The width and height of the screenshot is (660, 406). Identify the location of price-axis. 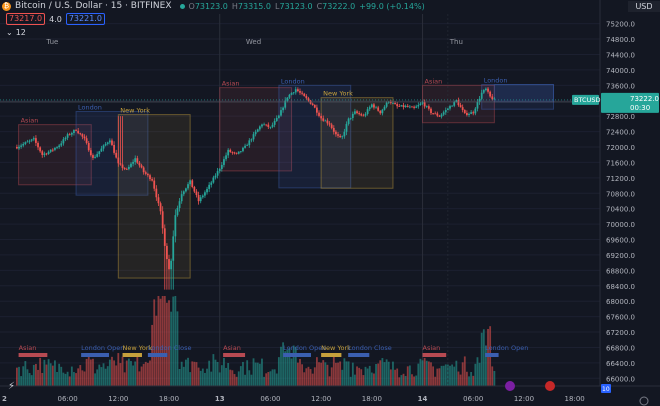
(630, 203).